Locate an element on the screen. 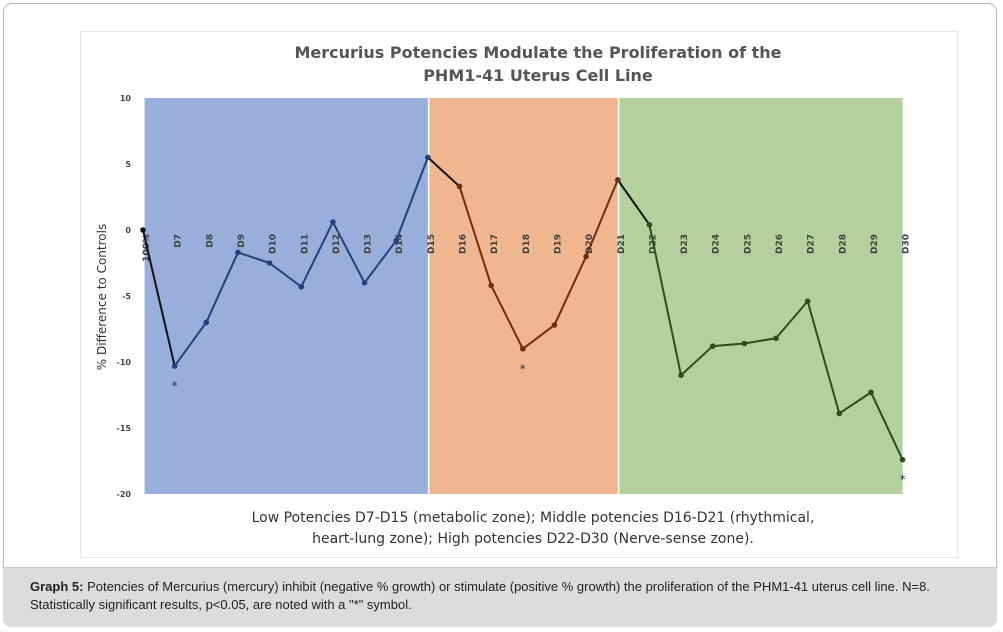 The width and height of the screenshot is (1003, 632). x-tick-label: D30 is located at coordinates (907, 244).